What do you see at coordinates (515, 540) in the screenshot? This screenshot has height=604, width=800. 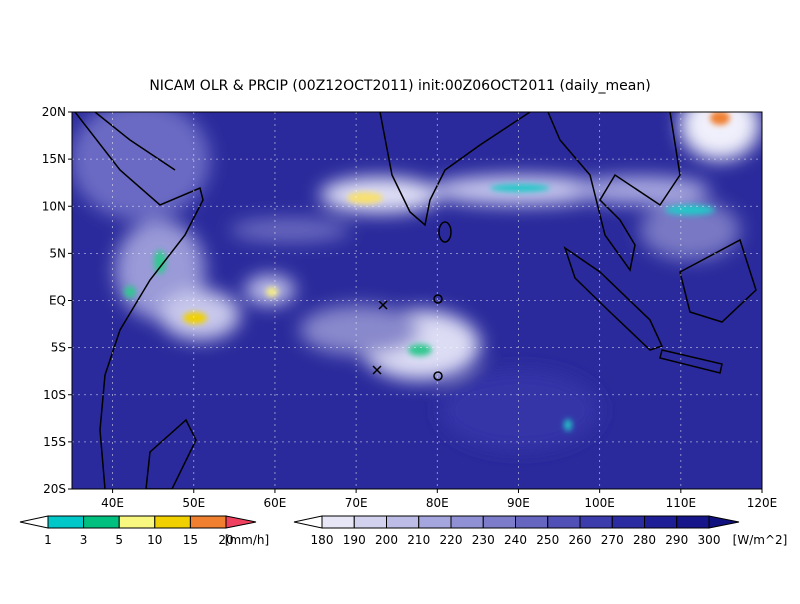 I see `colorbar-label: 240` at bounding box center [515, 540].